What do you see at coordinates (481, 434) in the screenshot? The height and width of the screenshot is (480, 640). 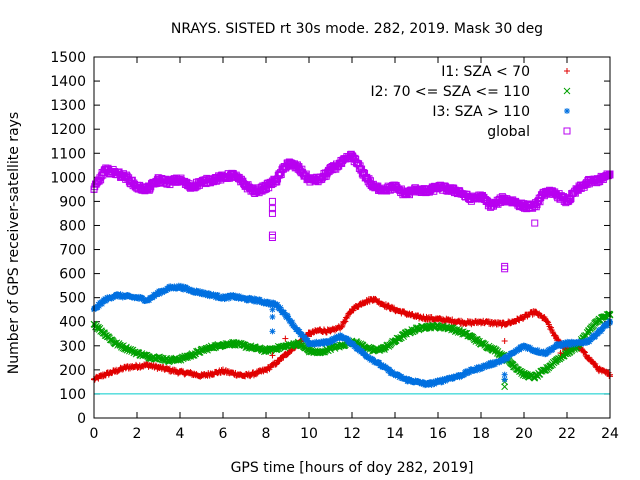 I see `x-tick-label: 18` at bounding box center [481, 434].